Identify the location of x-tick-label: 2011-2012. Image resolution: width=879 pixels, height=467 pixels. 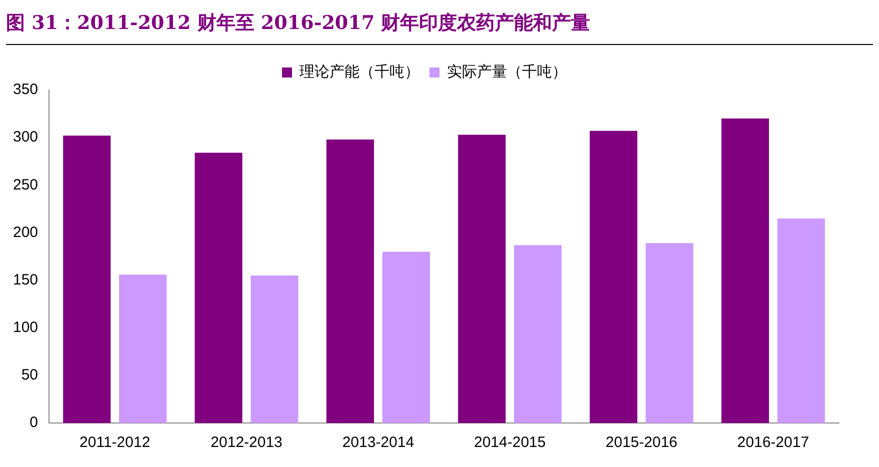
(115, 443).